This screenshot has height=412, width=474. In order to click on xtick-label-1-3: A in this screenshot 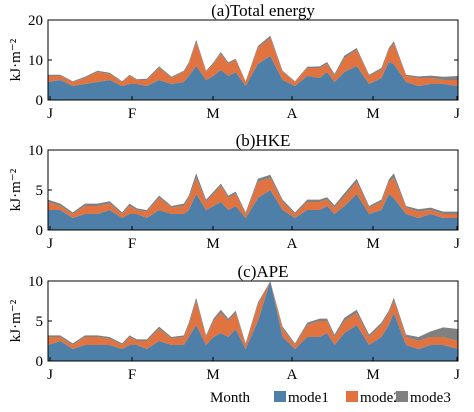, I will do `click(292, 114)`.